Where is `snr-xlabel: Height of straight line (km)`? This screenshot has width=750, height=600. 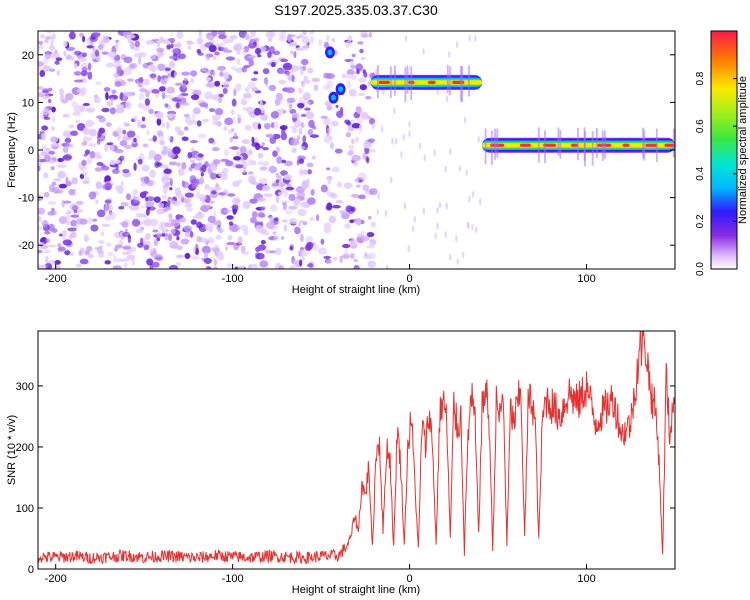 snr-xlabel: Height of straight line (km) is located at coordinates (356, 590).